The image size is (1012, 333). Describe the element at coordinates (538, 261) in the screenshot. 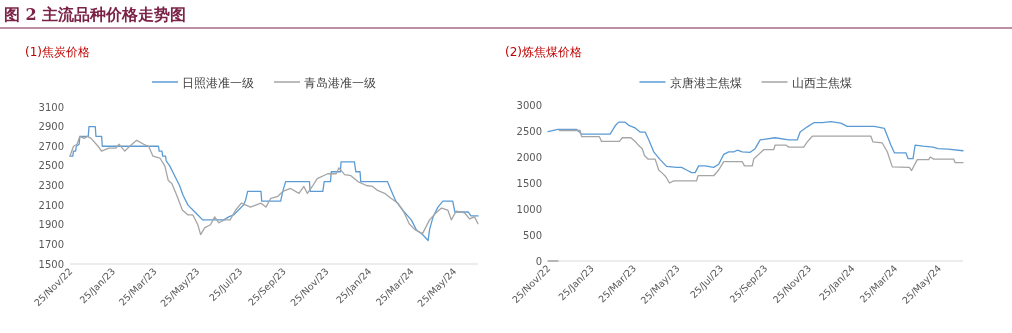

I see `y-tick-label: 0` at that location.